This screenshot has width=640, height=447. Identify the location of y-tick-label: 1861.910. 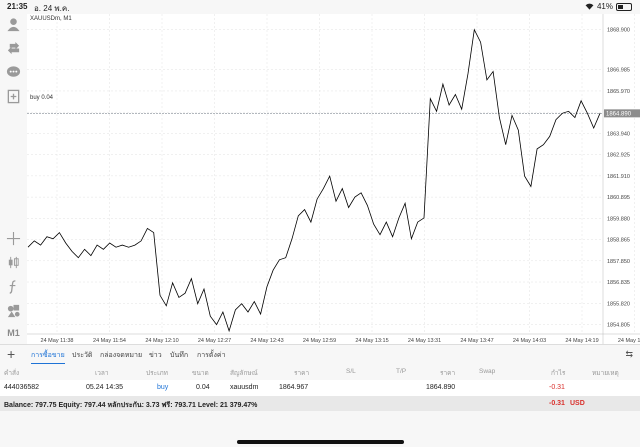
(618, 177).